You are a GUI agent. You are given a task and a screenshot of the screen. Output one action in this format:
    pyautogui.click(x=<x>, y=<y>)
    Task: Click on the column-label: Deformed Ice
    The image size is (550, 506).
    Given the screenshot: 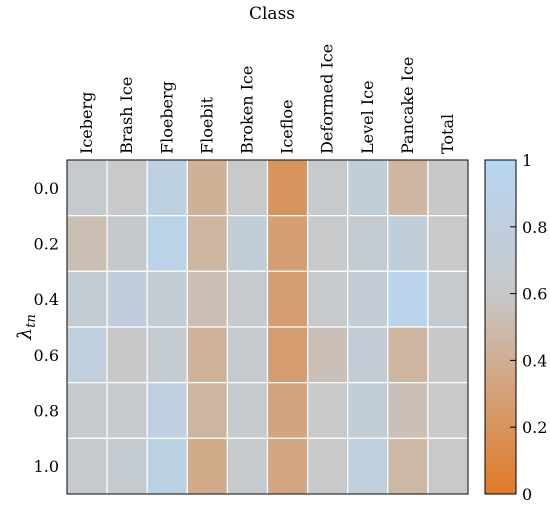 What is the action you would take?
    pyautogui.click(x=327, y=99)
    